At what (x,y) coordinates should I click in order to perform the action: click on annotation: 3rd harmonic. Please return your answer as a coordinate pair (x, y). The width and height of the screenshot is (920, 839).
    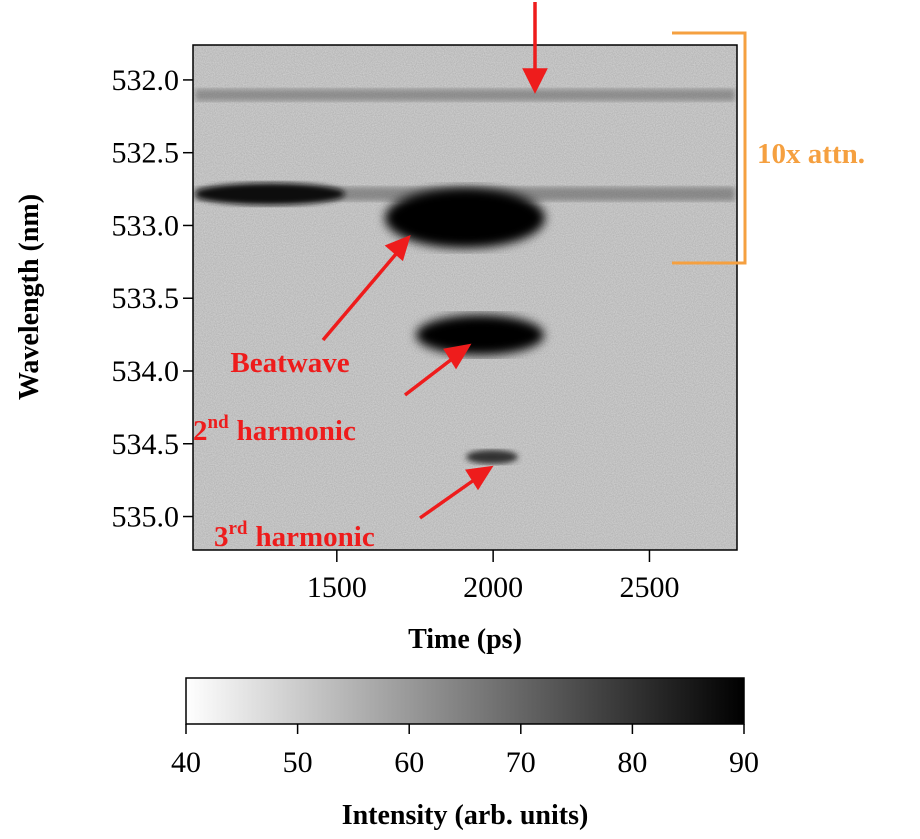
    Looking at the image, I should click on (294, 535).